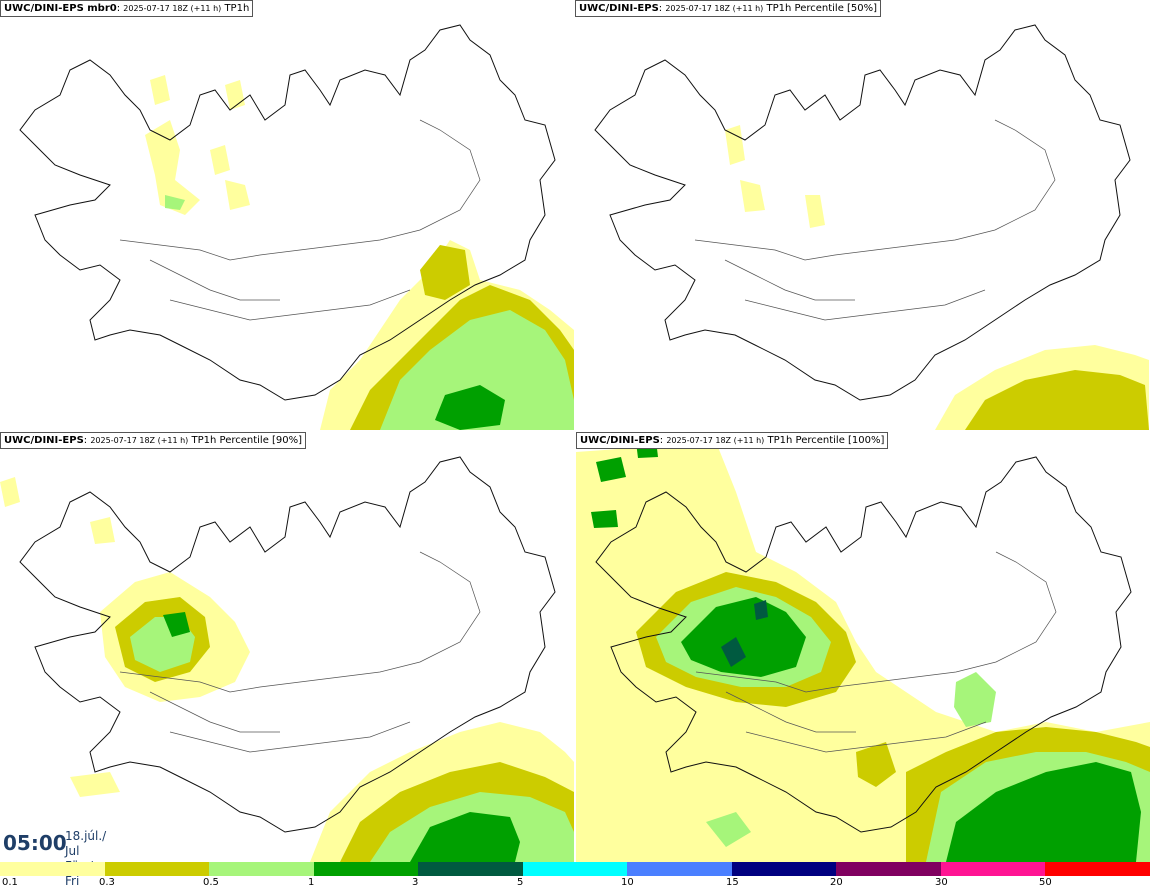  I want to click on colorbar-tick-label: 30, so click(941, 882).